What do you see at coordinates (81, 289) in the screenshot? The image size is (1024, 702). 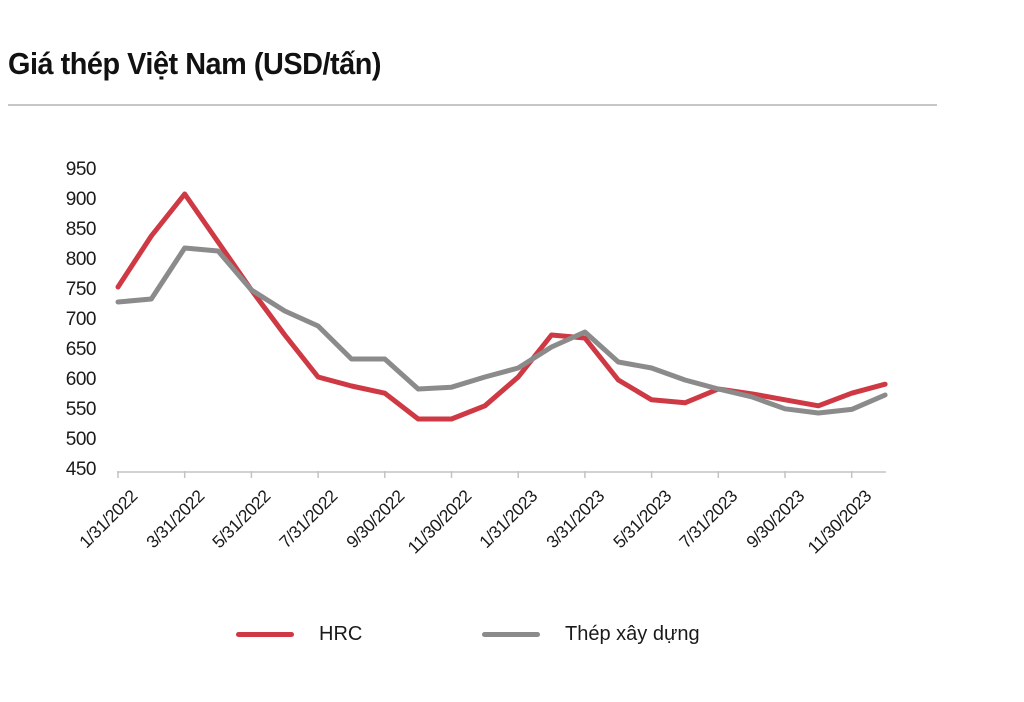 I see `y-axis-tick-label: 750` at bounding box center [81, 289].